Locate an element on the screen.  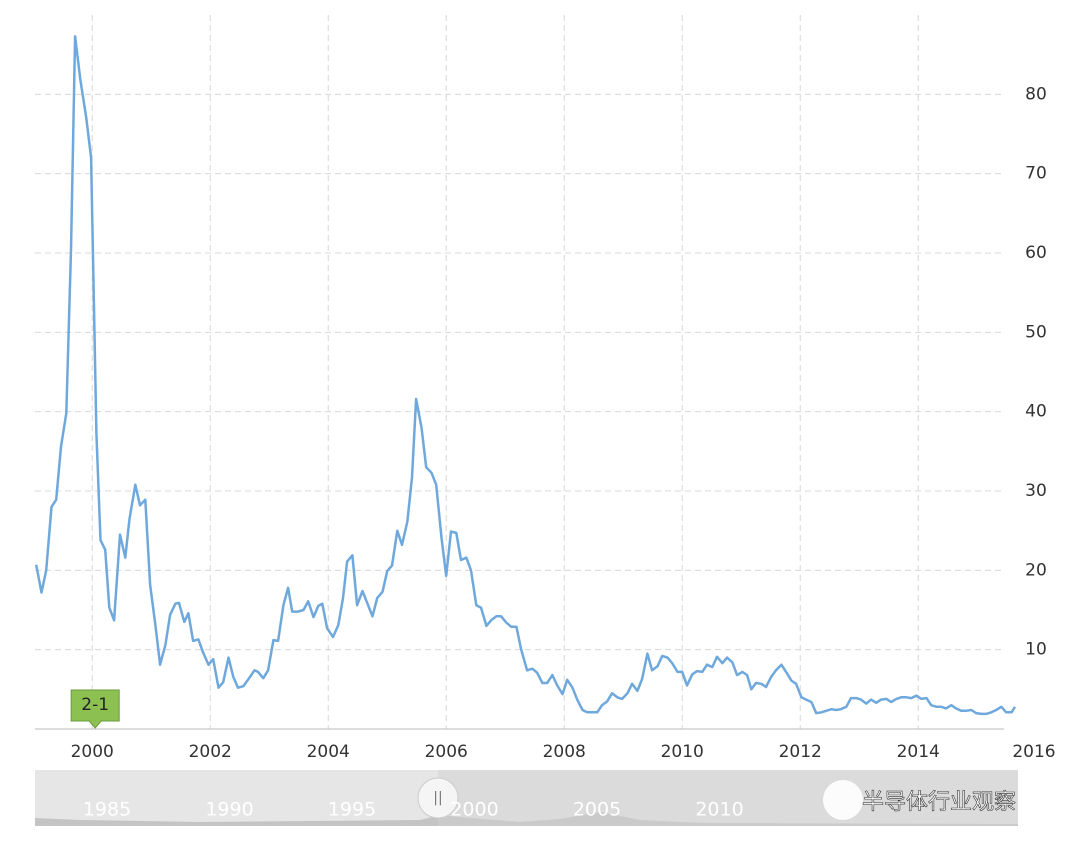
navigator-label: 1995 is located at coordinates (352, 810).